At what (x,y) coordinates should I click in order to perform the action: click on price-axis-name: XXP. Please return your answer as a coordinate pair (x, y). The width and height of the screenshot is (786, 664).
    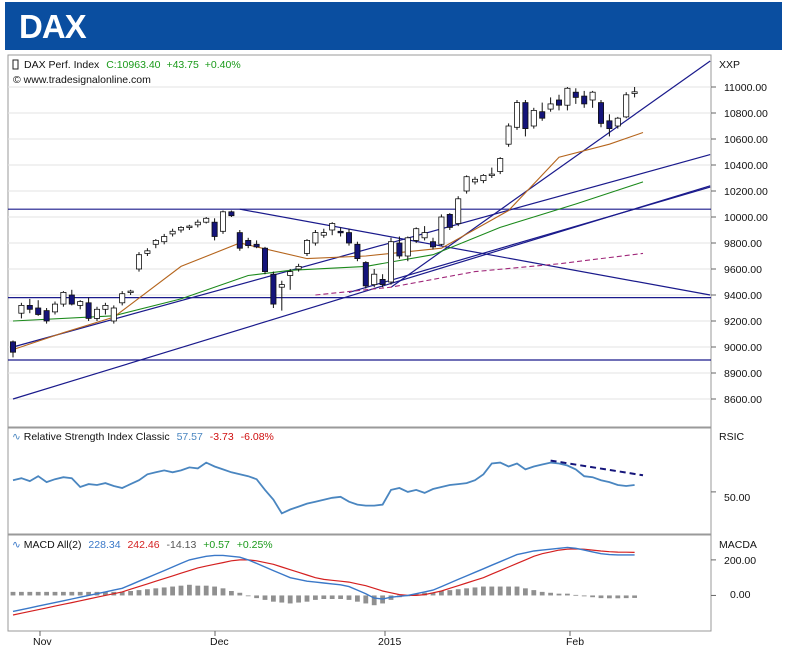
    Looking at the image, I should click on (729, 65).